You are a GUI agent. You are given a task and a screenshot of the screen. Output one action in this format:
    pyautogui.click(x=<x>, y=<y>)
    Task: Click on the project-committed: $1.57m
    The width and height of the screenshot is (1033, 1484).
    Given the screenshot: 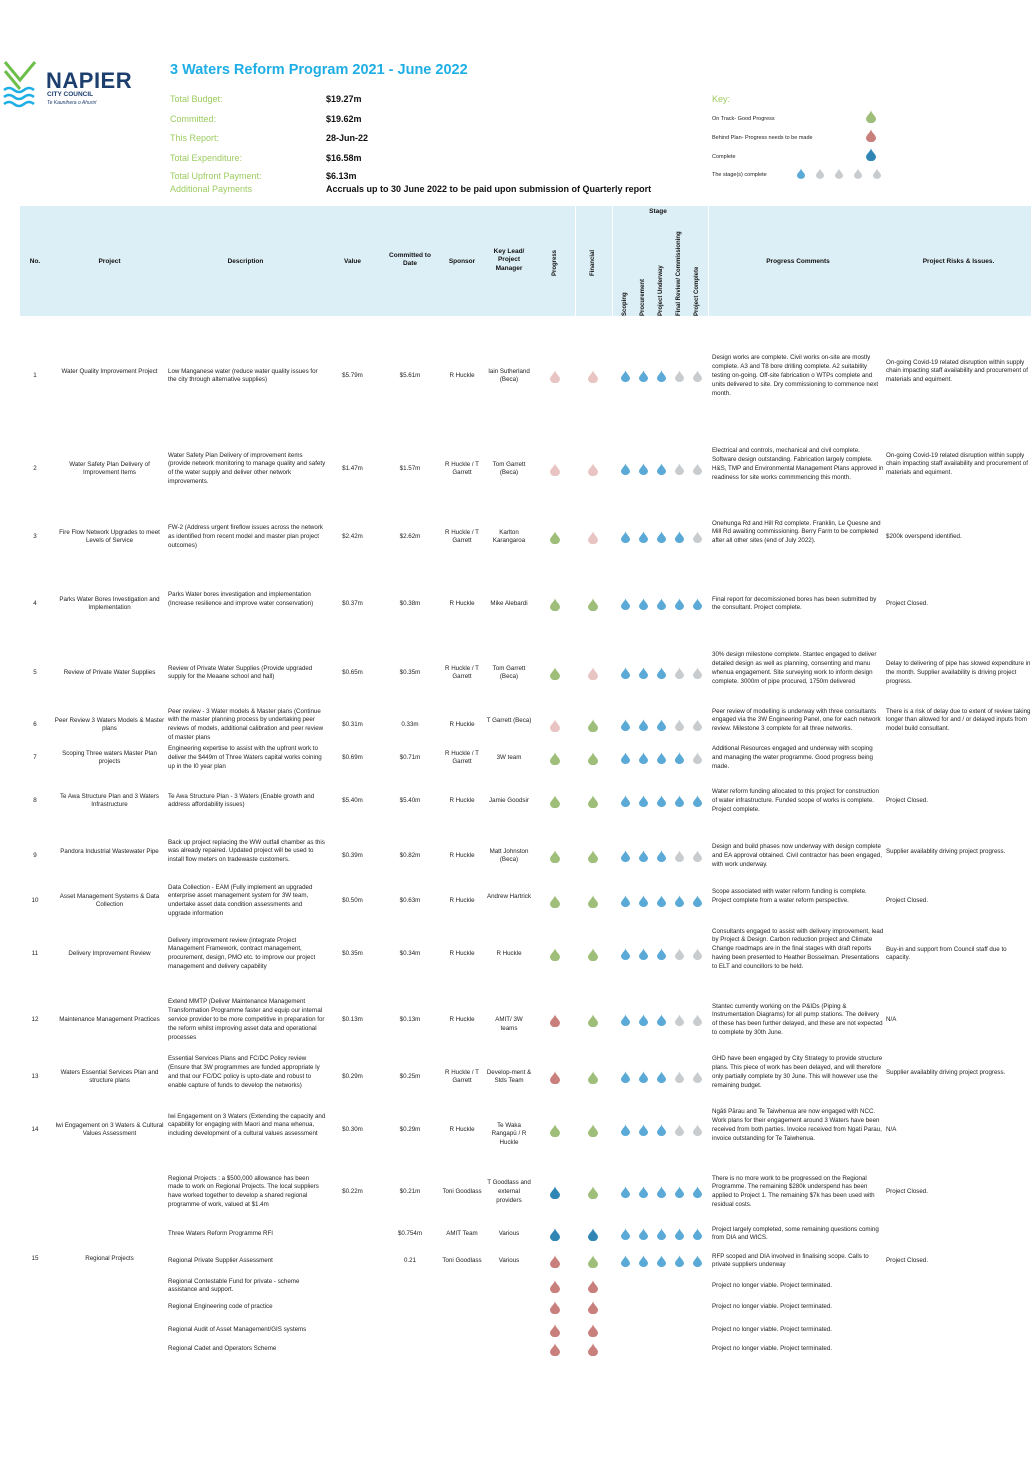 What is the action you would take?
    pyautogui.click(x=410, y=468)
    